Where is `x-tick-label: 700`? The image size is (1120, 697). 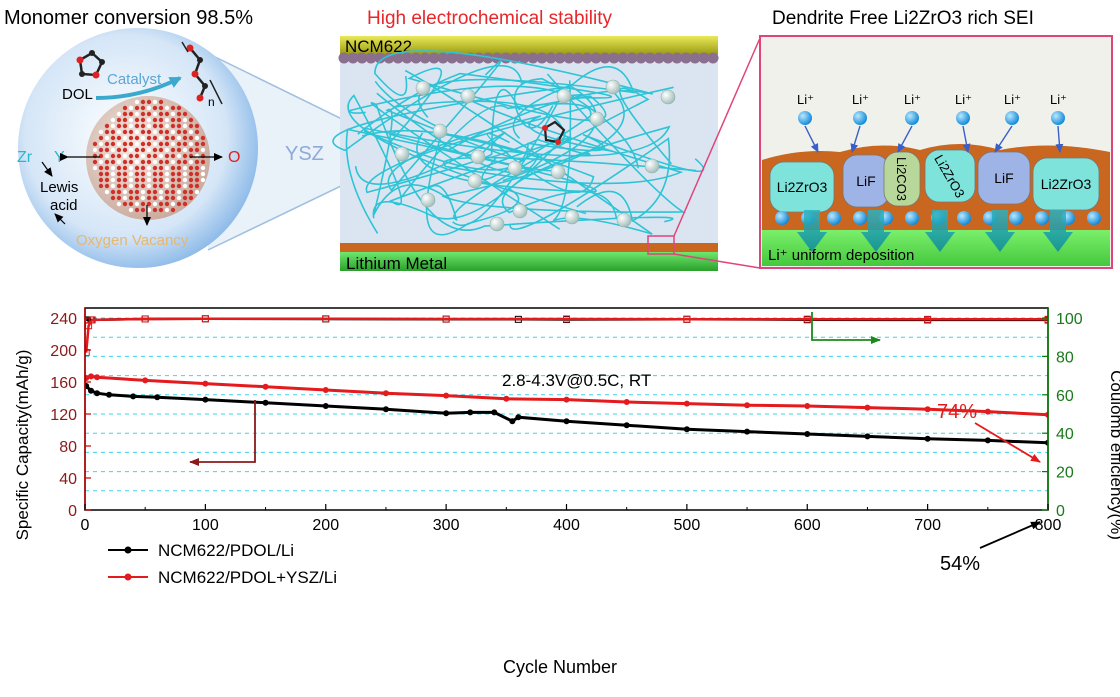 x-tick-label: 700 is located at coordinates (927, 525).